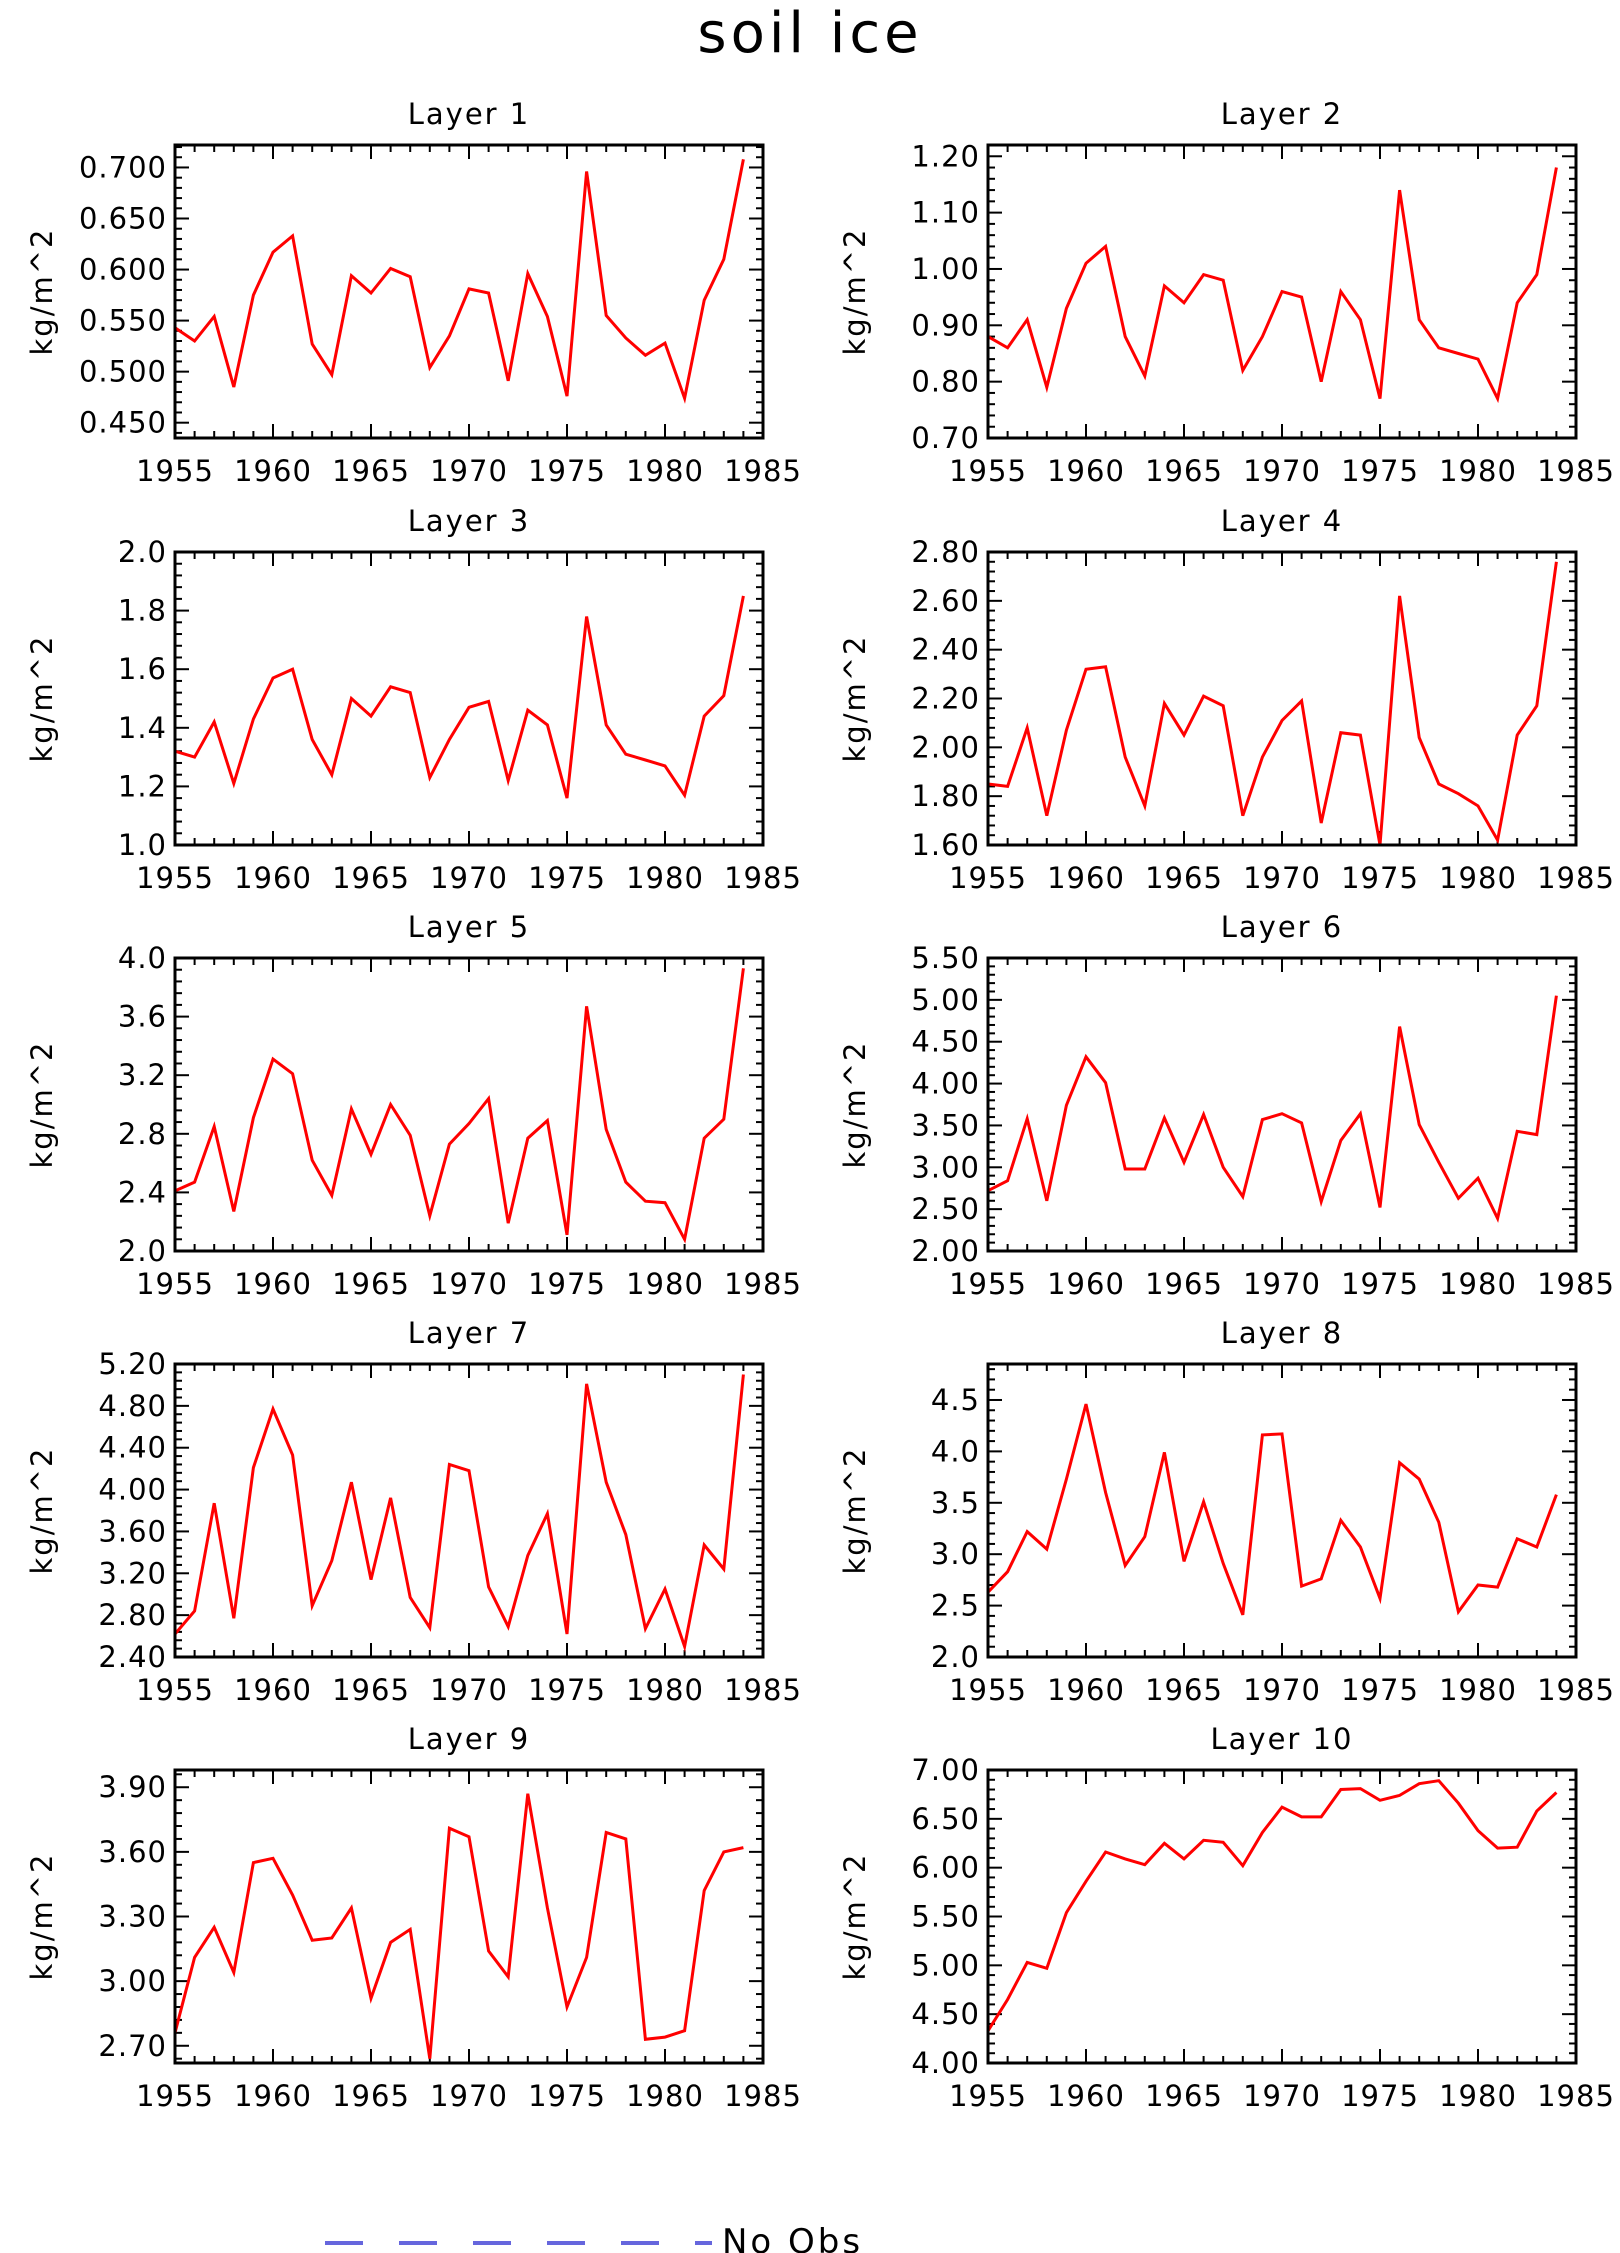 The image size is (1620, 2253). I want to click on layer-6-ytick-label: 2.50, so click(945, 1209).